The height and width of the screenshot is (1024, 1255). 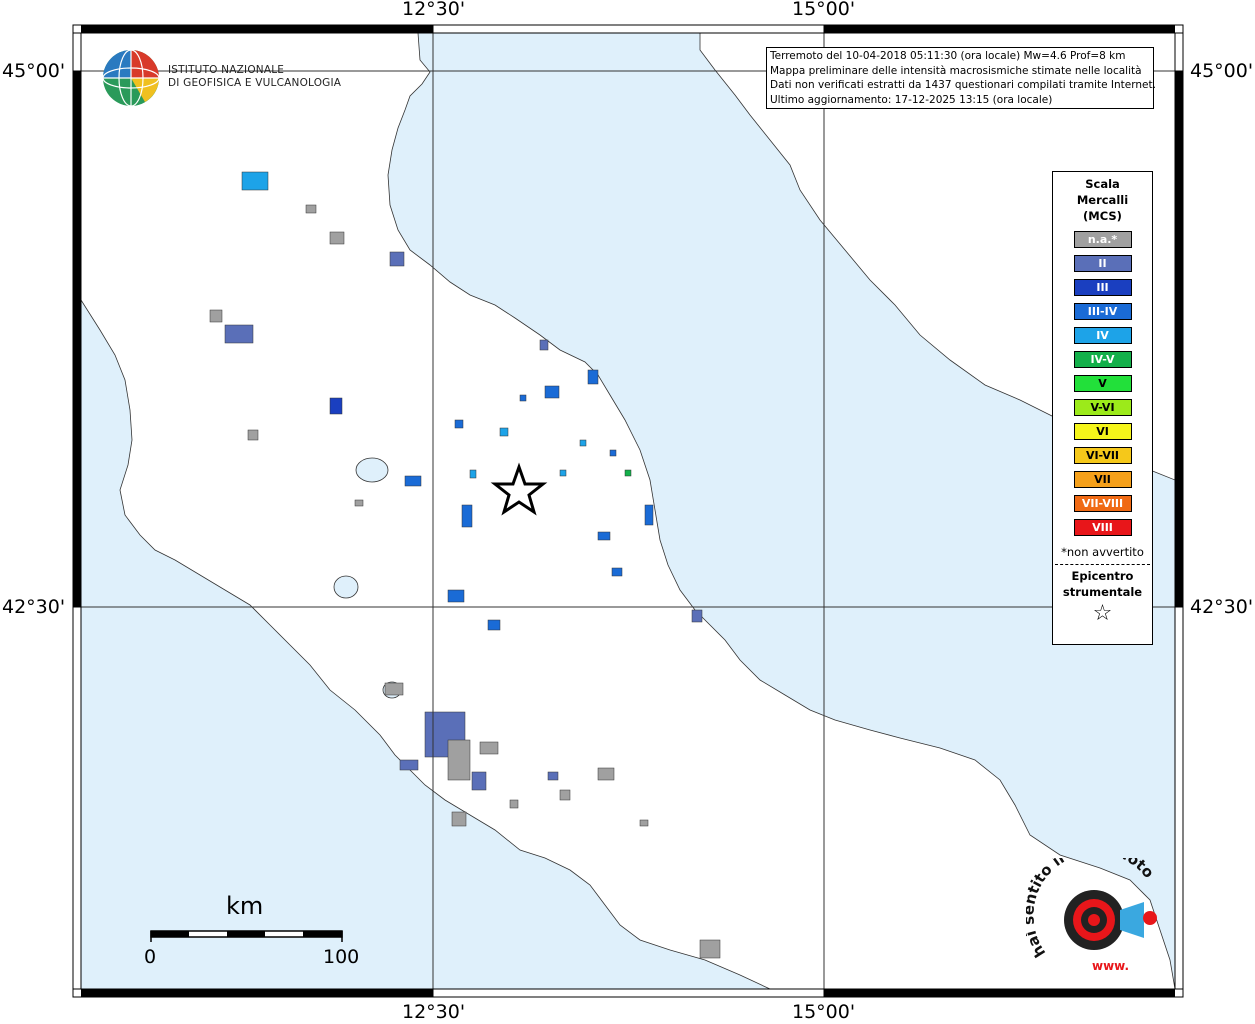 What do you see at coordinates (246, 936) in the screenshot?
I see `scale-bar` at bounding box center [246, 936].